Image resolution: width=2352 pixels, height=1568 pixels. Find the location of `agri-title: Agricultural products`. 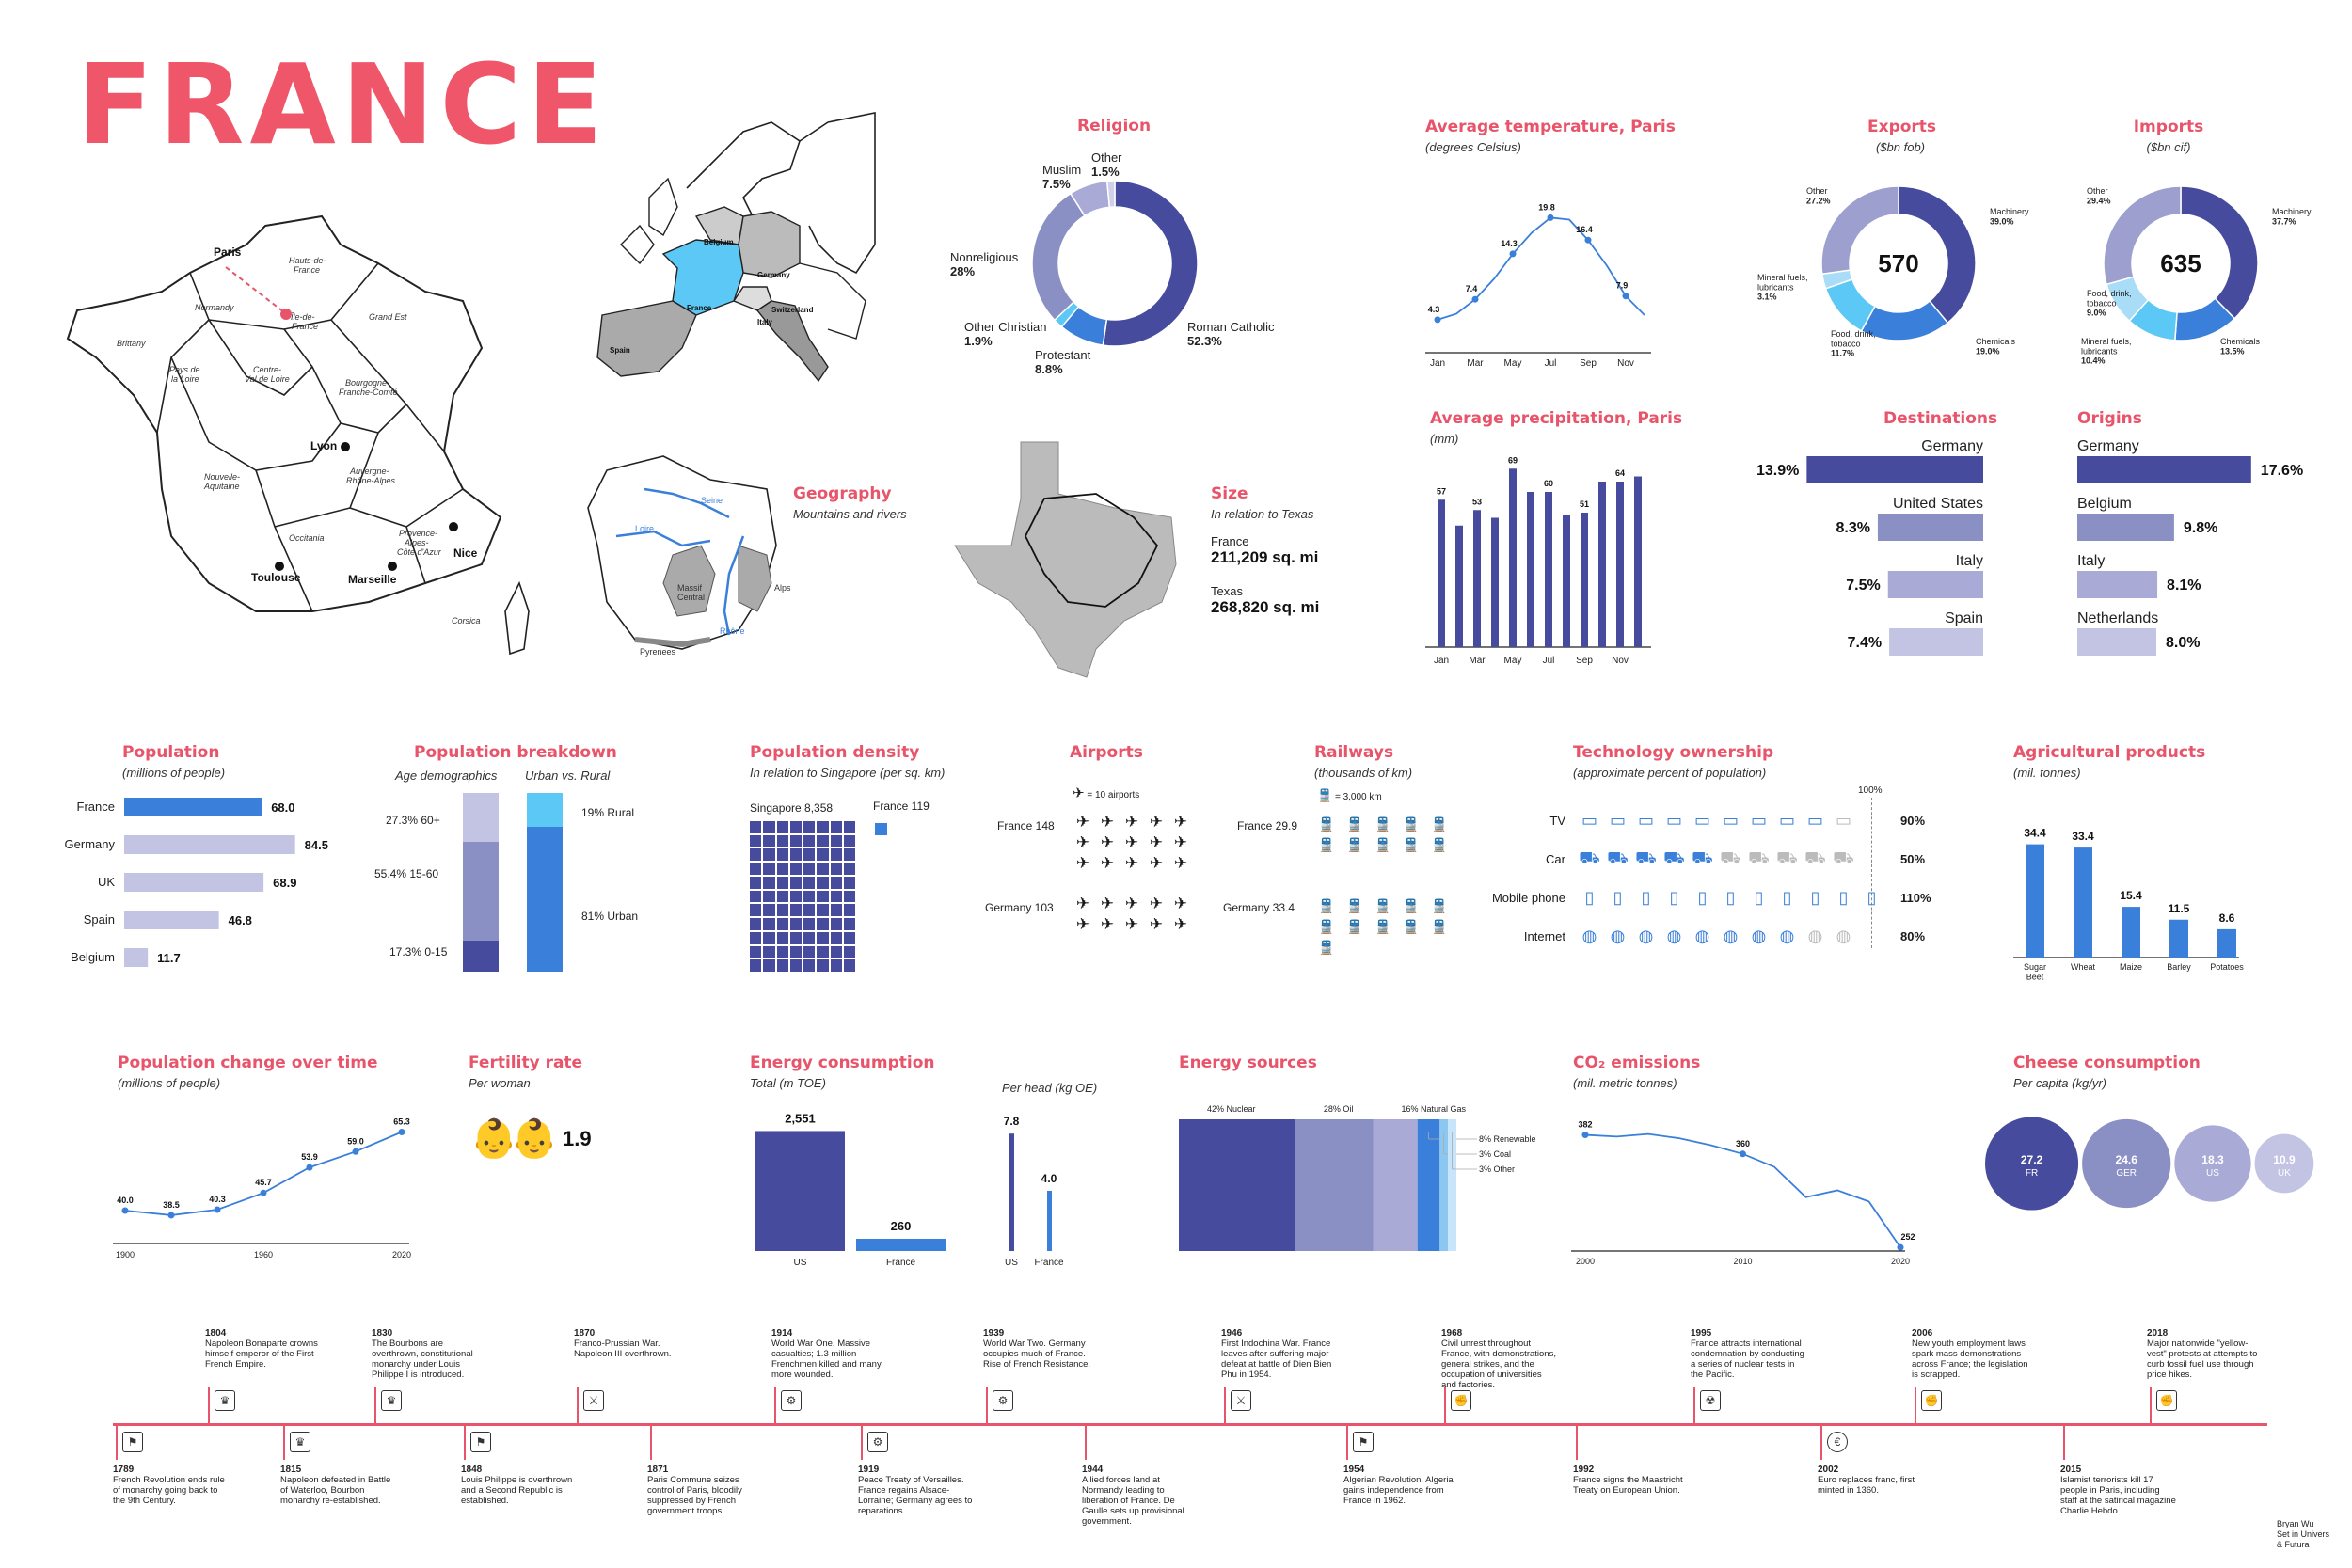

agri-title: Agricultural products is located at coordinates (2109, 752).